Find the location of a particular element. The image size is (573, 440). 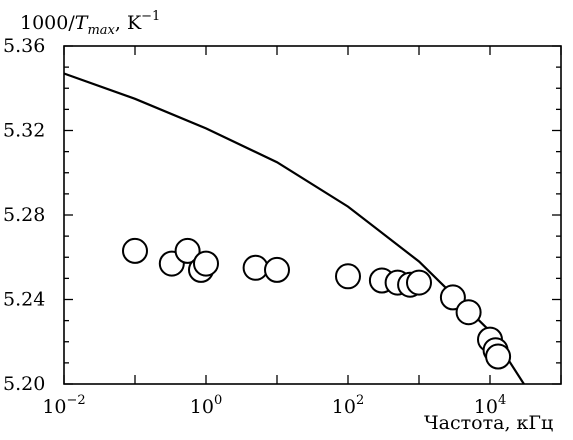

x-tick-exp: 0 is located at coordinates (218, 400).